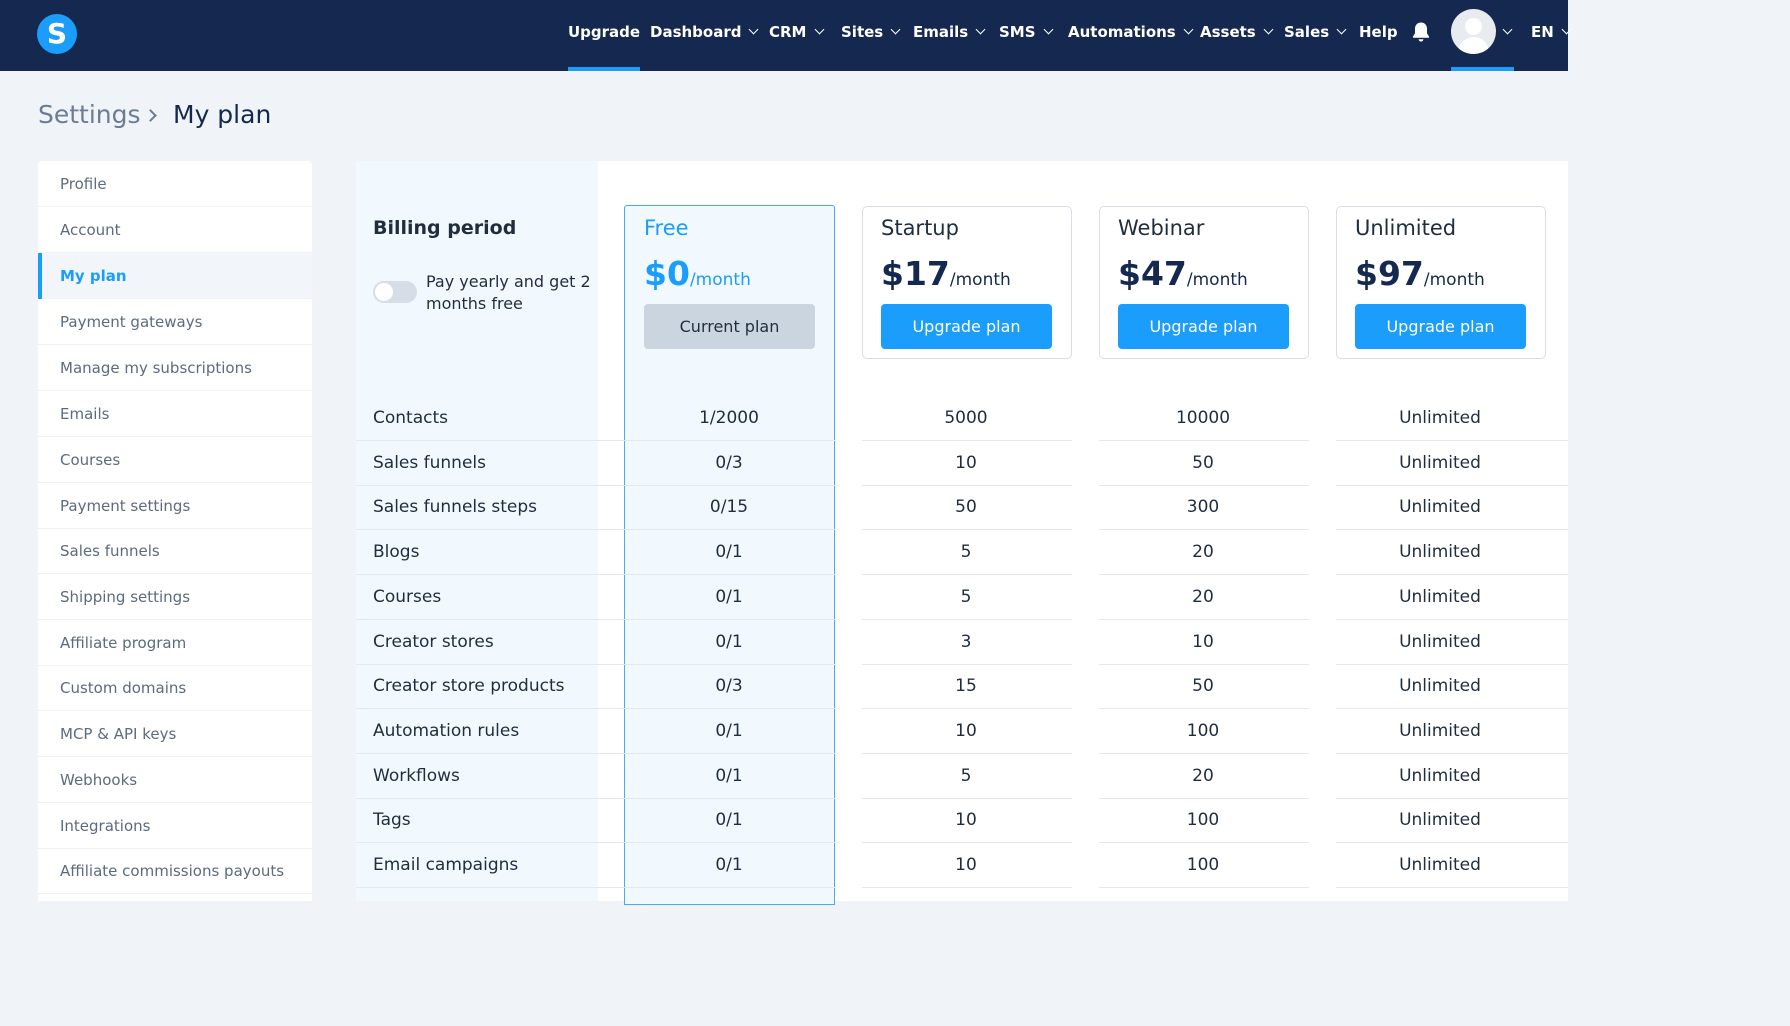 The width and height of the screenshot is (1790, 1026). I want to click on sidebar-item-payment-gateways: Payment gateways, so click(175, 322).